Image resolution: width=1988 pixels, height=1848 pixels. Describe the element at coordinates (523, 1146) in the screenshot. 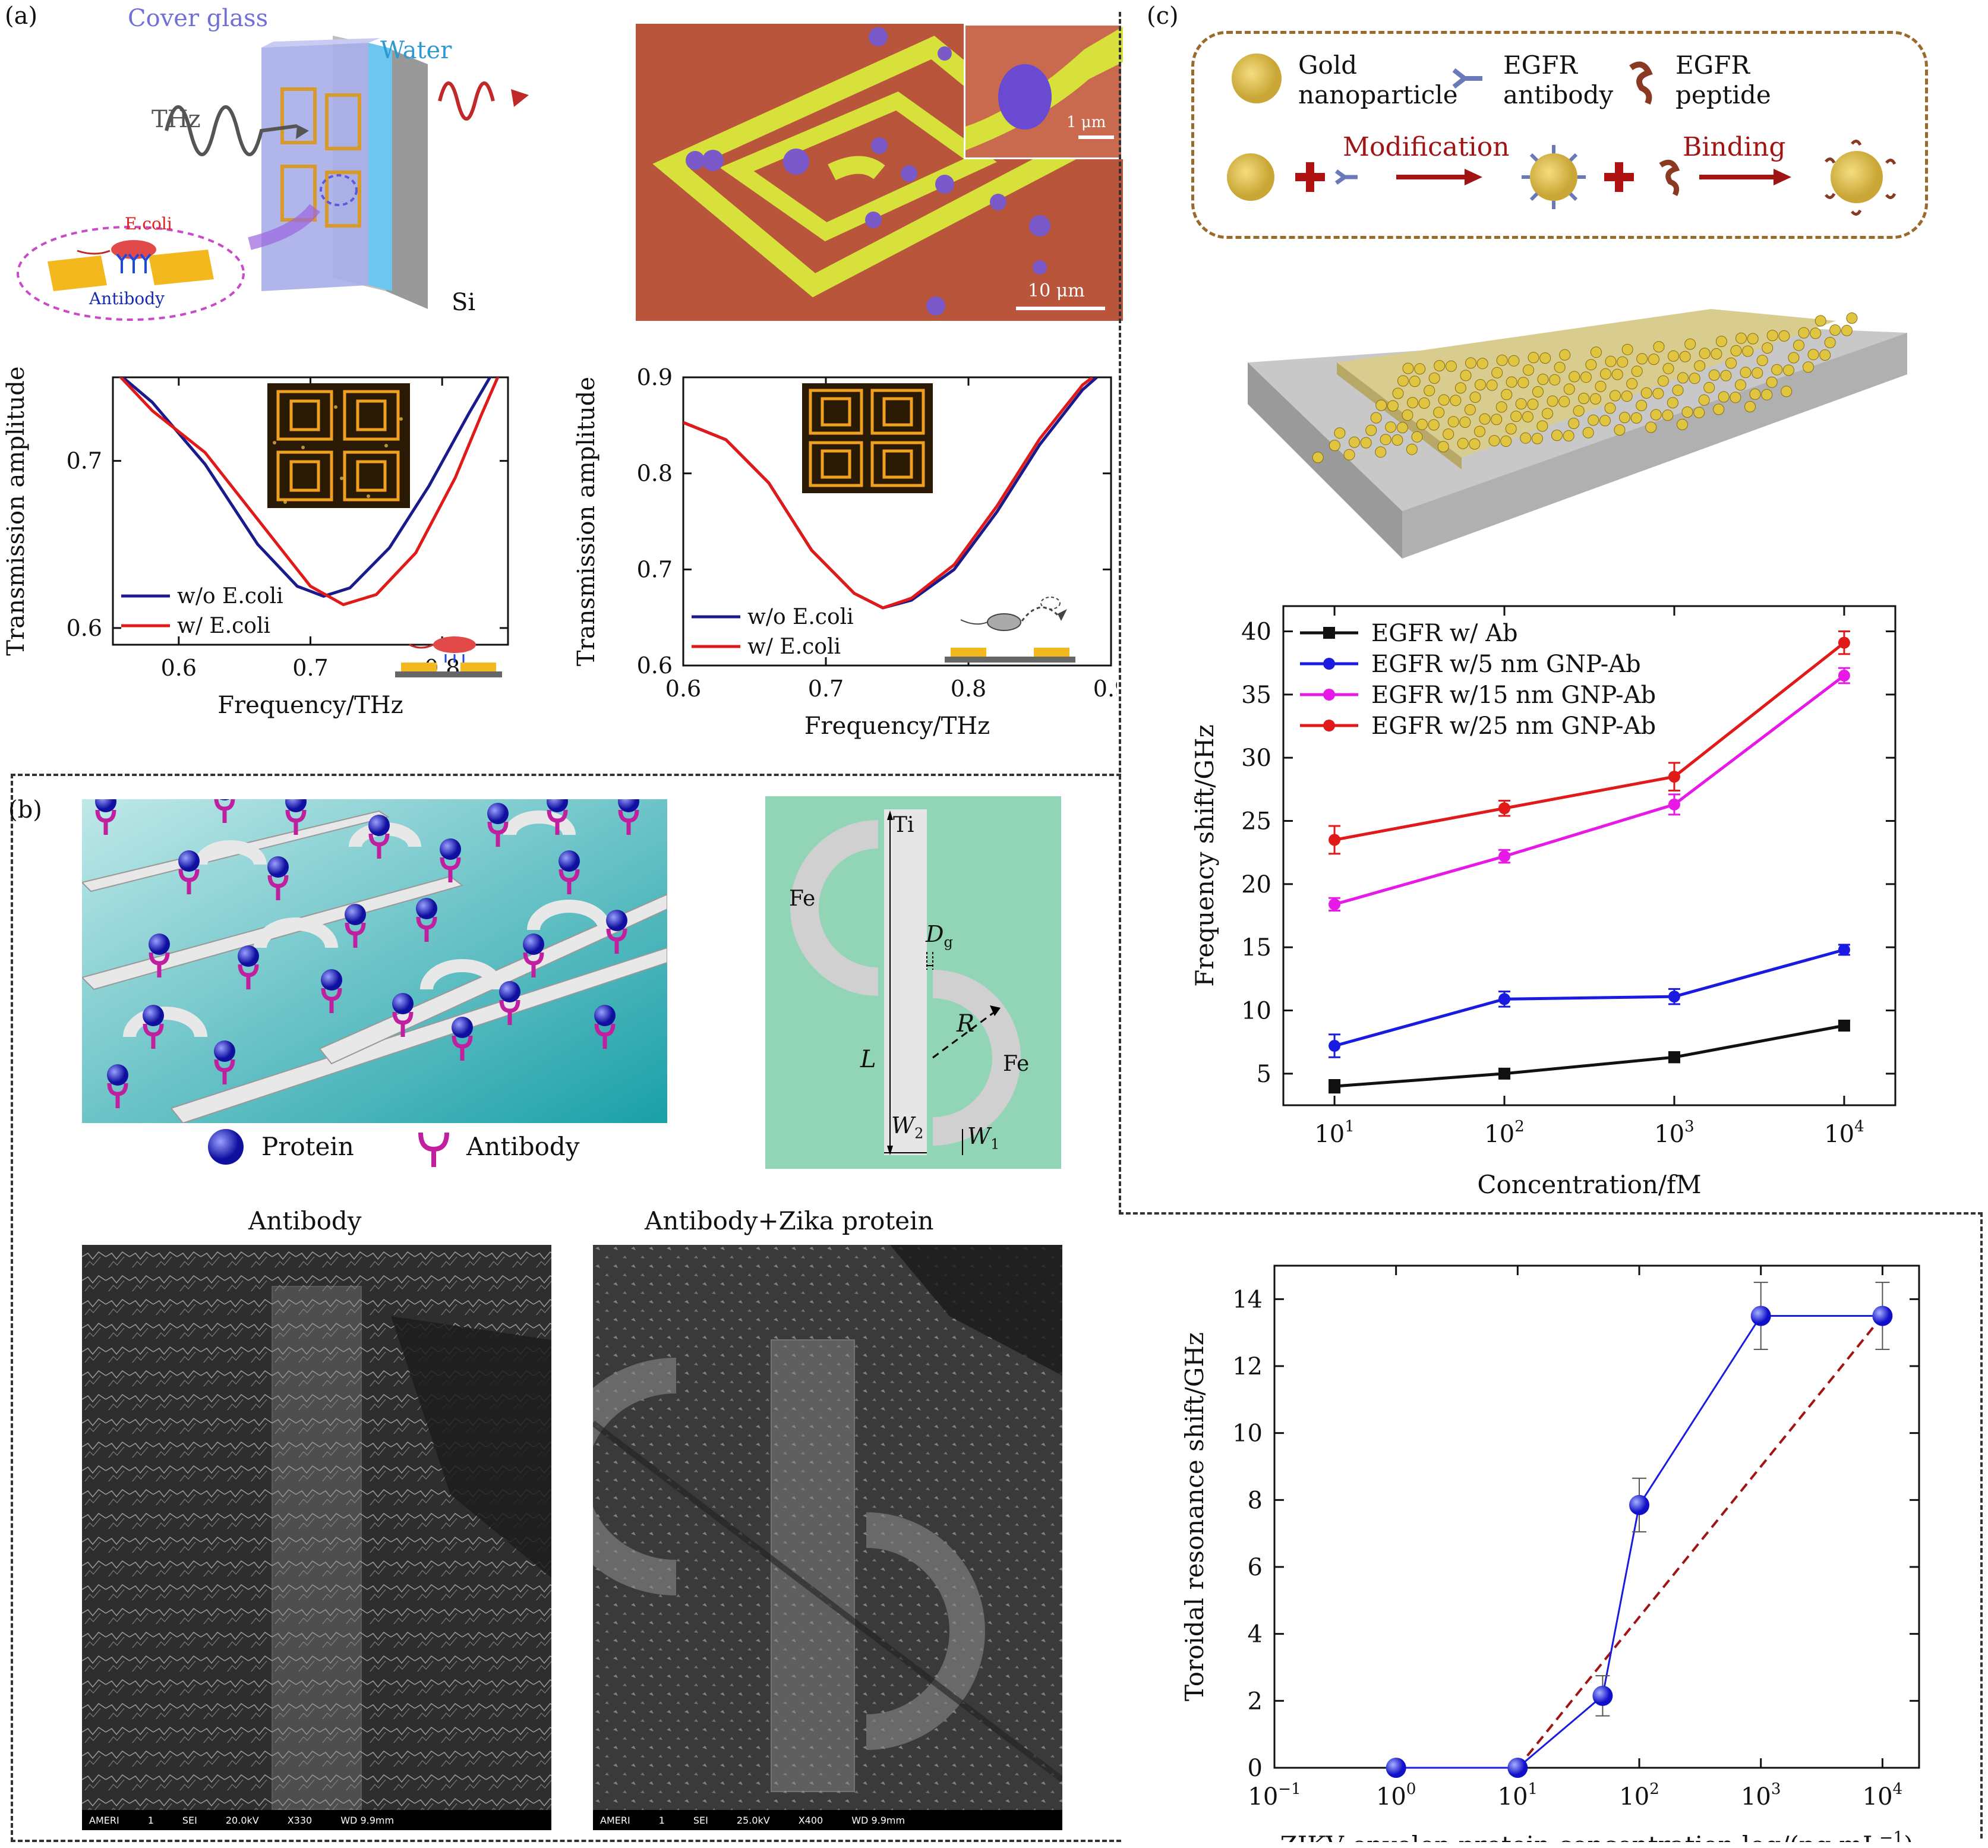

I see `antibody-legend-label: Antibody` at that location.